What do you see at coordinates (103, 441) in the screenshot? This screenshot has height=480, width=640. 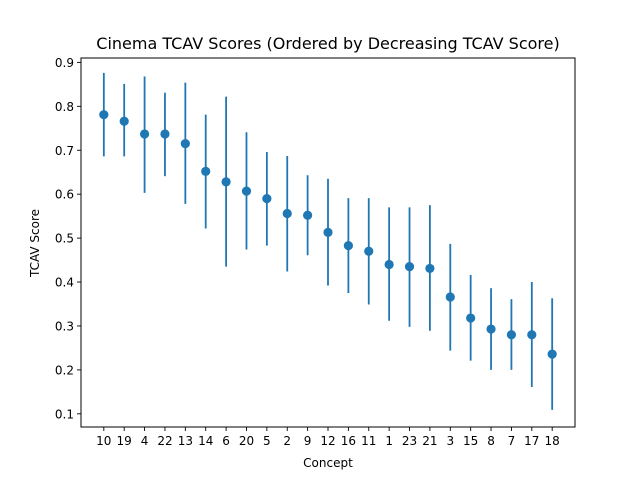 I see `x-tick-label: 10` at bounding box center [103, 441].